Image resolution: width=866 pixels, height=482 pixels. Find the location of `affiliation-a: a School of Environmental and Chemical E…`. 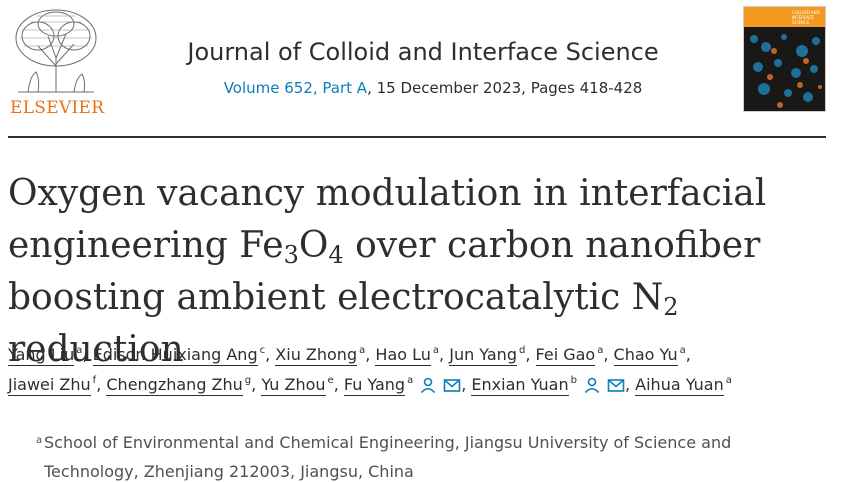

affiliation-a: a School of Environmental and Chemical E… is located at coordinates (420, 455).